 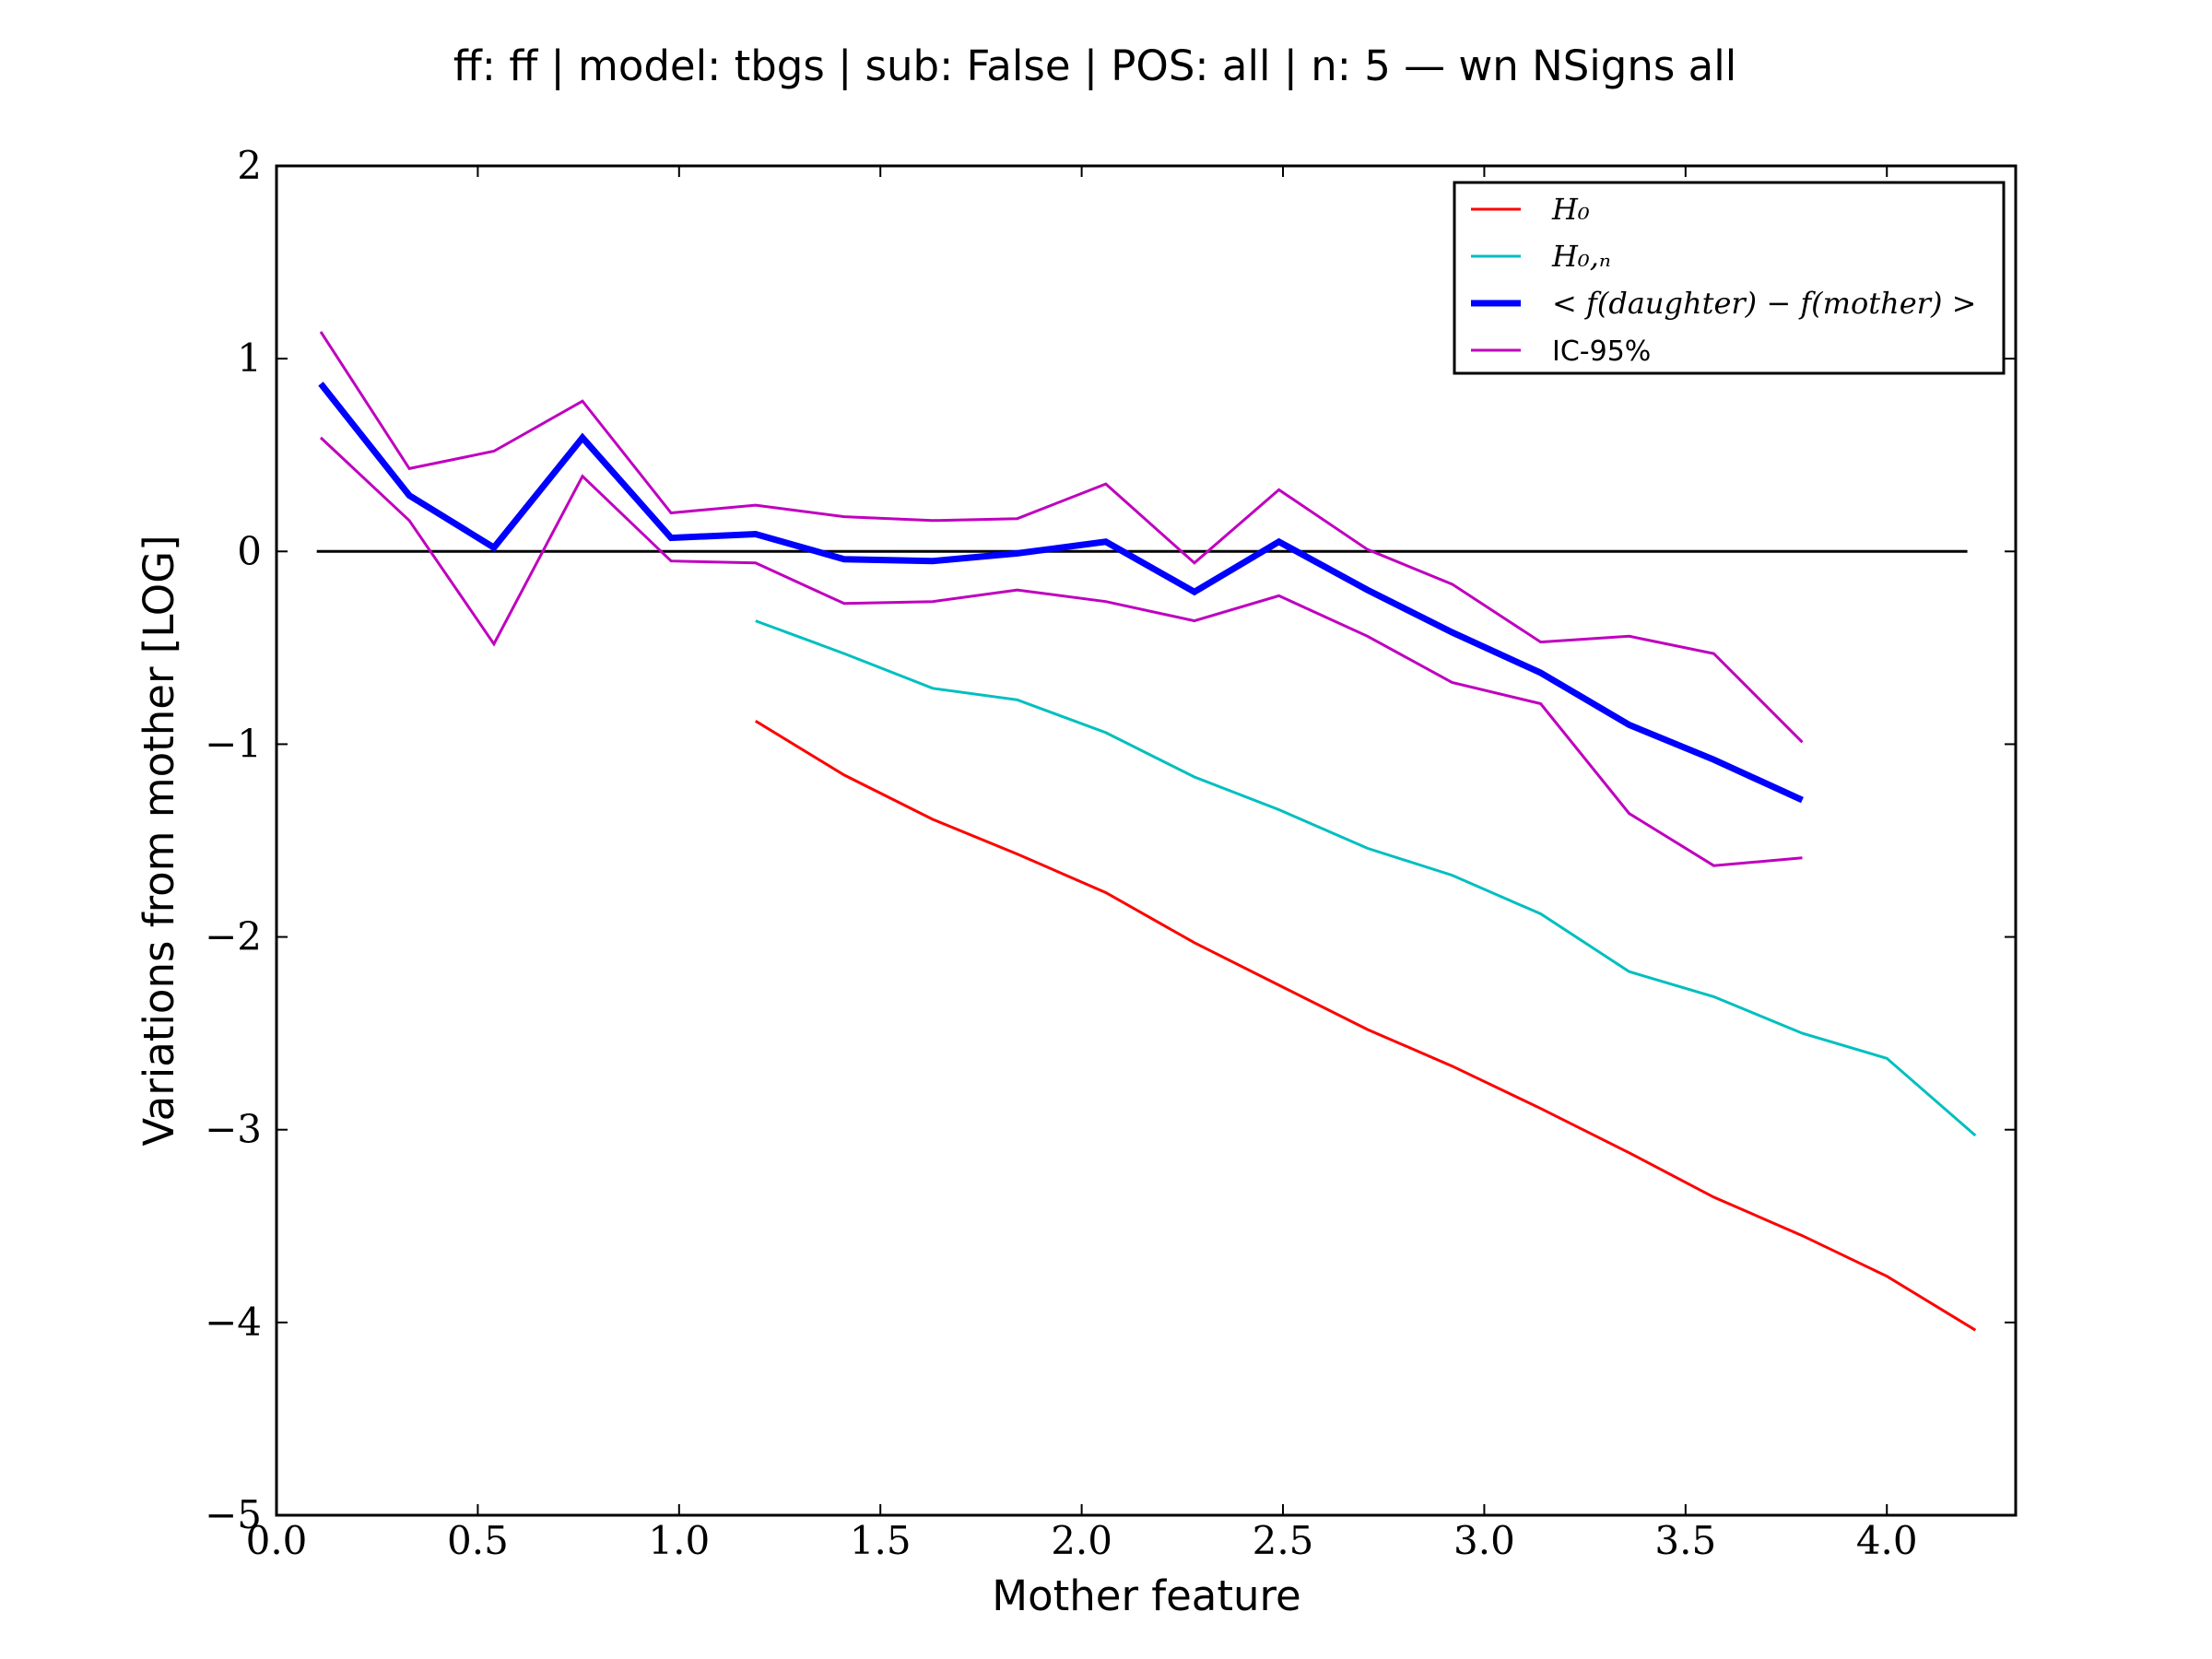 What do you see at coordinates (1601, 351) in the screenshot?
I see `legend-label-4: IC-95%` at bounding box center [1601, 351].